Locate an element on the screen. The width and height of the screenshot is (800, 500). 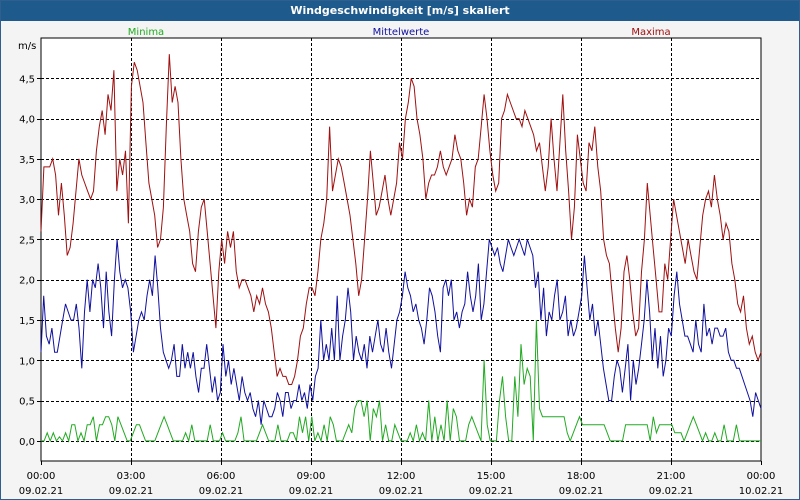
y-tick-label: 3,0 is located at coordinates (27, 200).